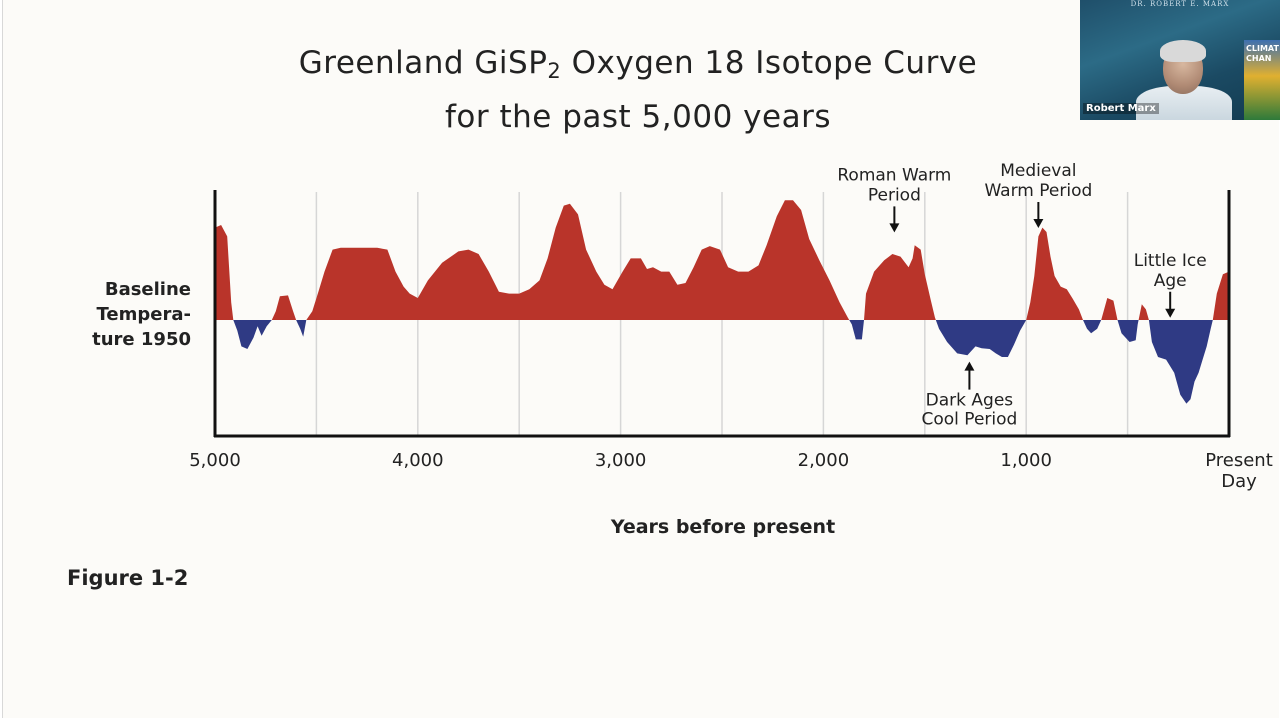 Image resolution: width=1280 pixels, height=720 pixels. I want to click on participant-name: Robert Marx, so click(1121, 108).